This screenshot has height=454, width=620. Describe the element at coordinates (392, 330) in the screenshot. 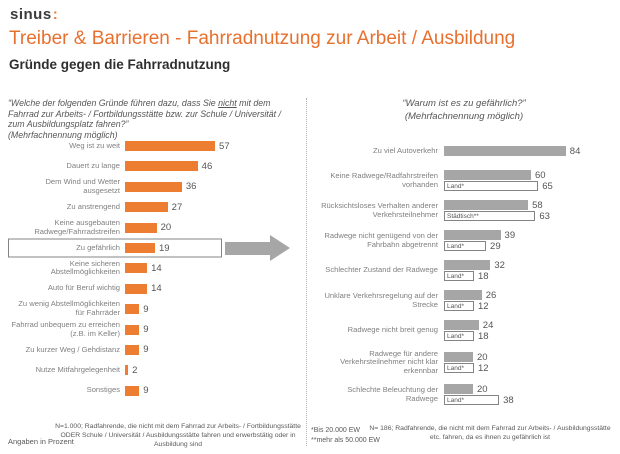

I see `category-label: Radwege nicht breit genug` at that location.